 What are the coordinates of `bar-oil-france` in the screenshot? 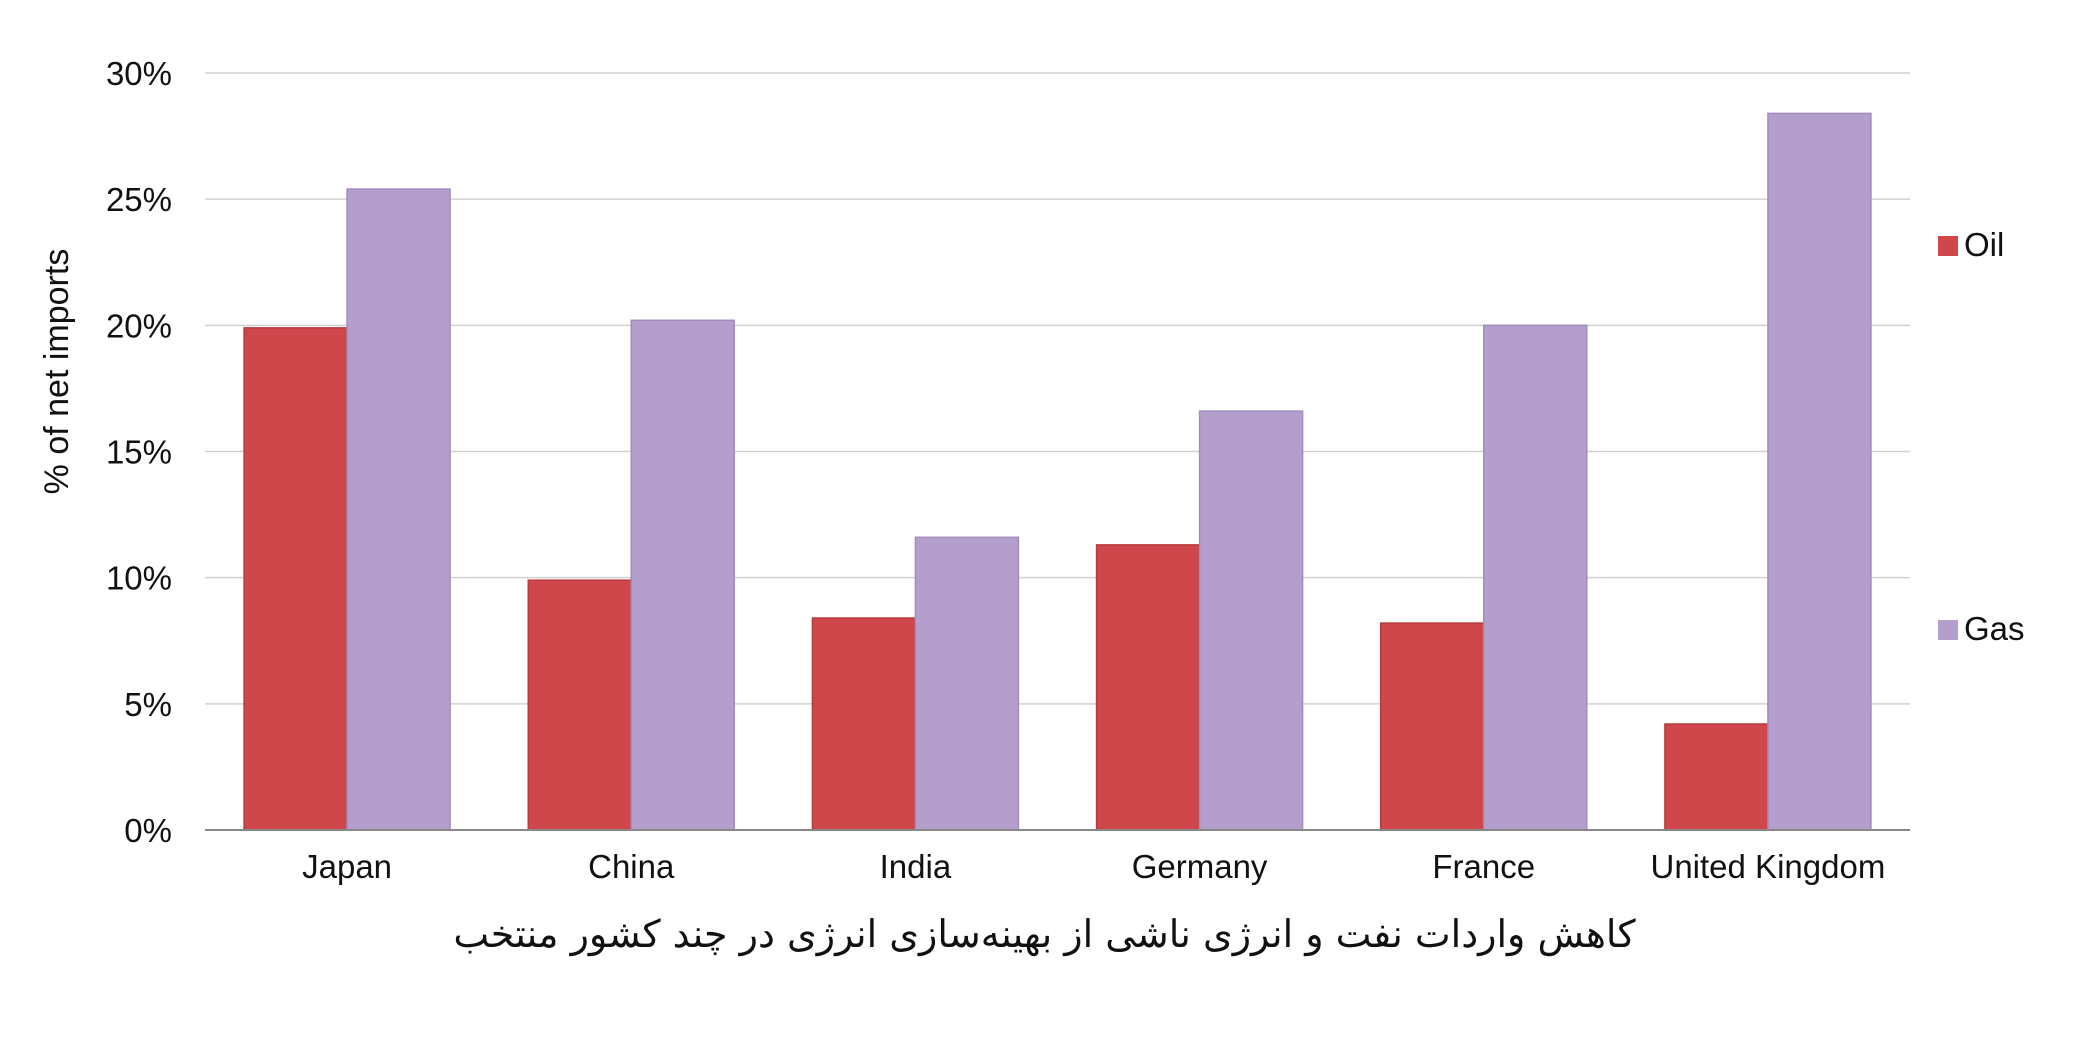 It's located at (1432, 726).